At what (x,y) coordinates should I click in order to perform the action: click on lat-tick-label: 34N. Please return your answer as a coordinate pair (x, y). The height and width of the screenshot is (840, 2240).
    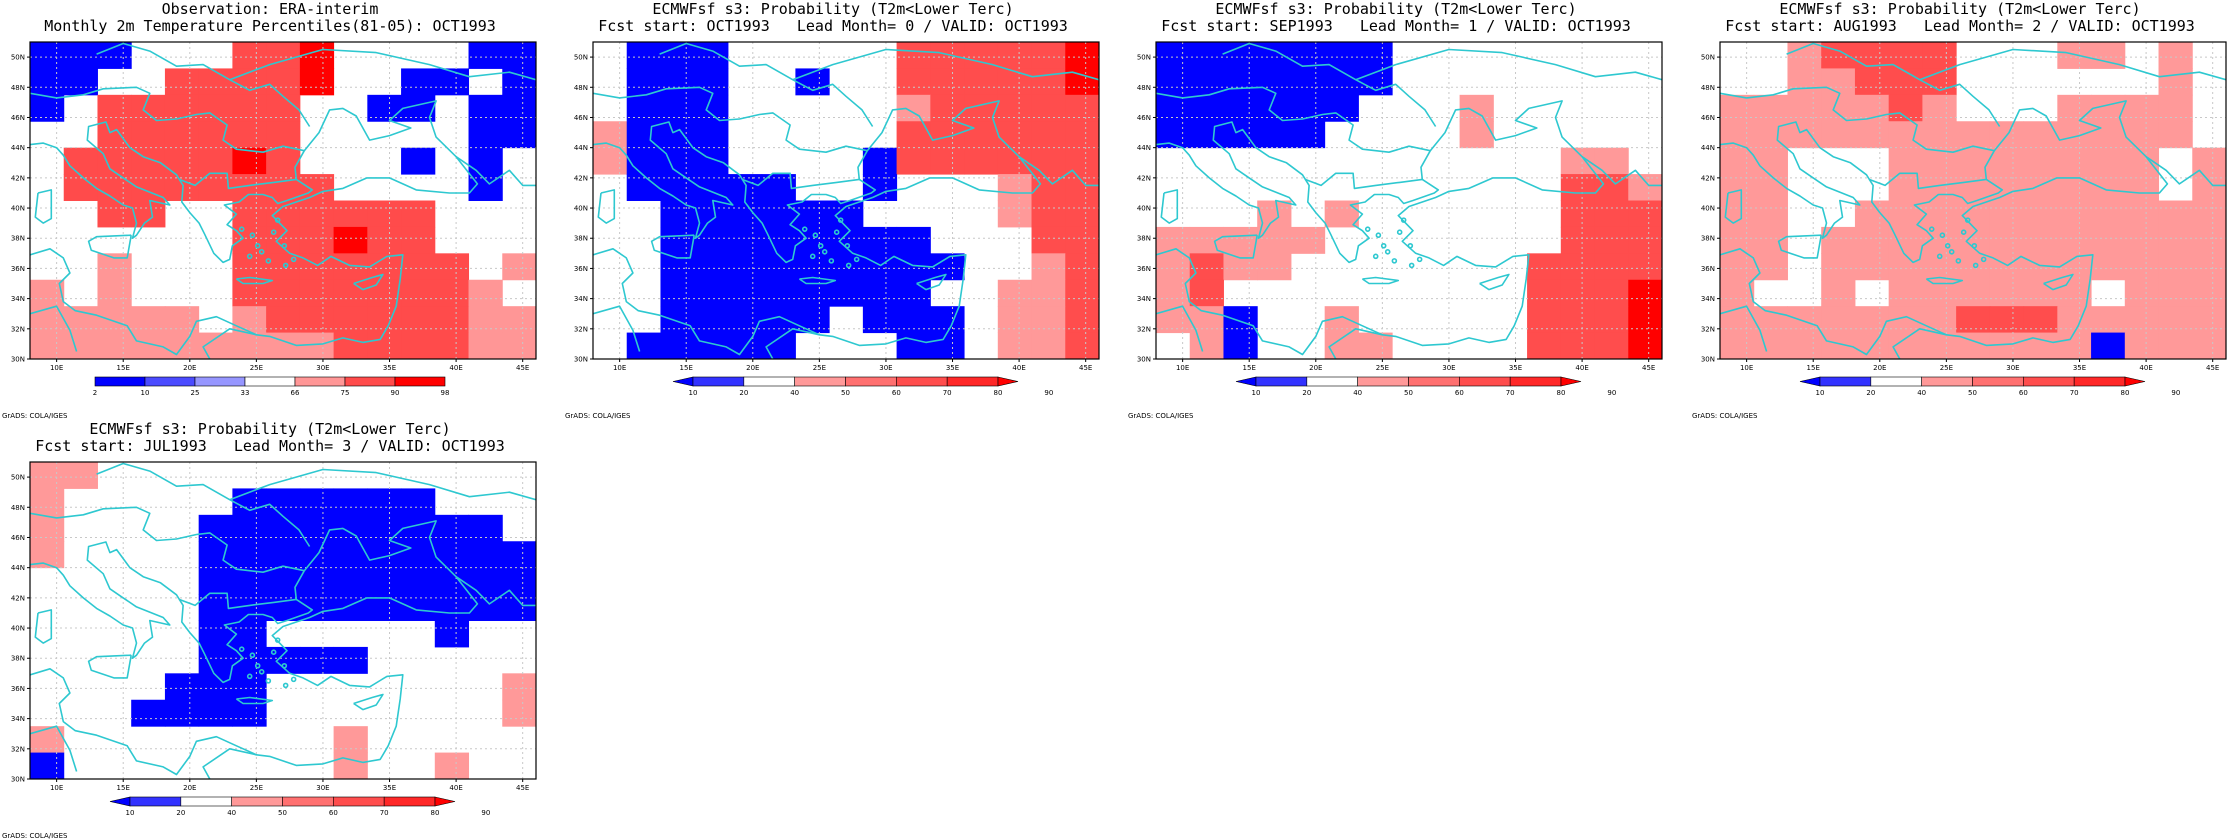
    Looking at the image, I should click on (581, 299).